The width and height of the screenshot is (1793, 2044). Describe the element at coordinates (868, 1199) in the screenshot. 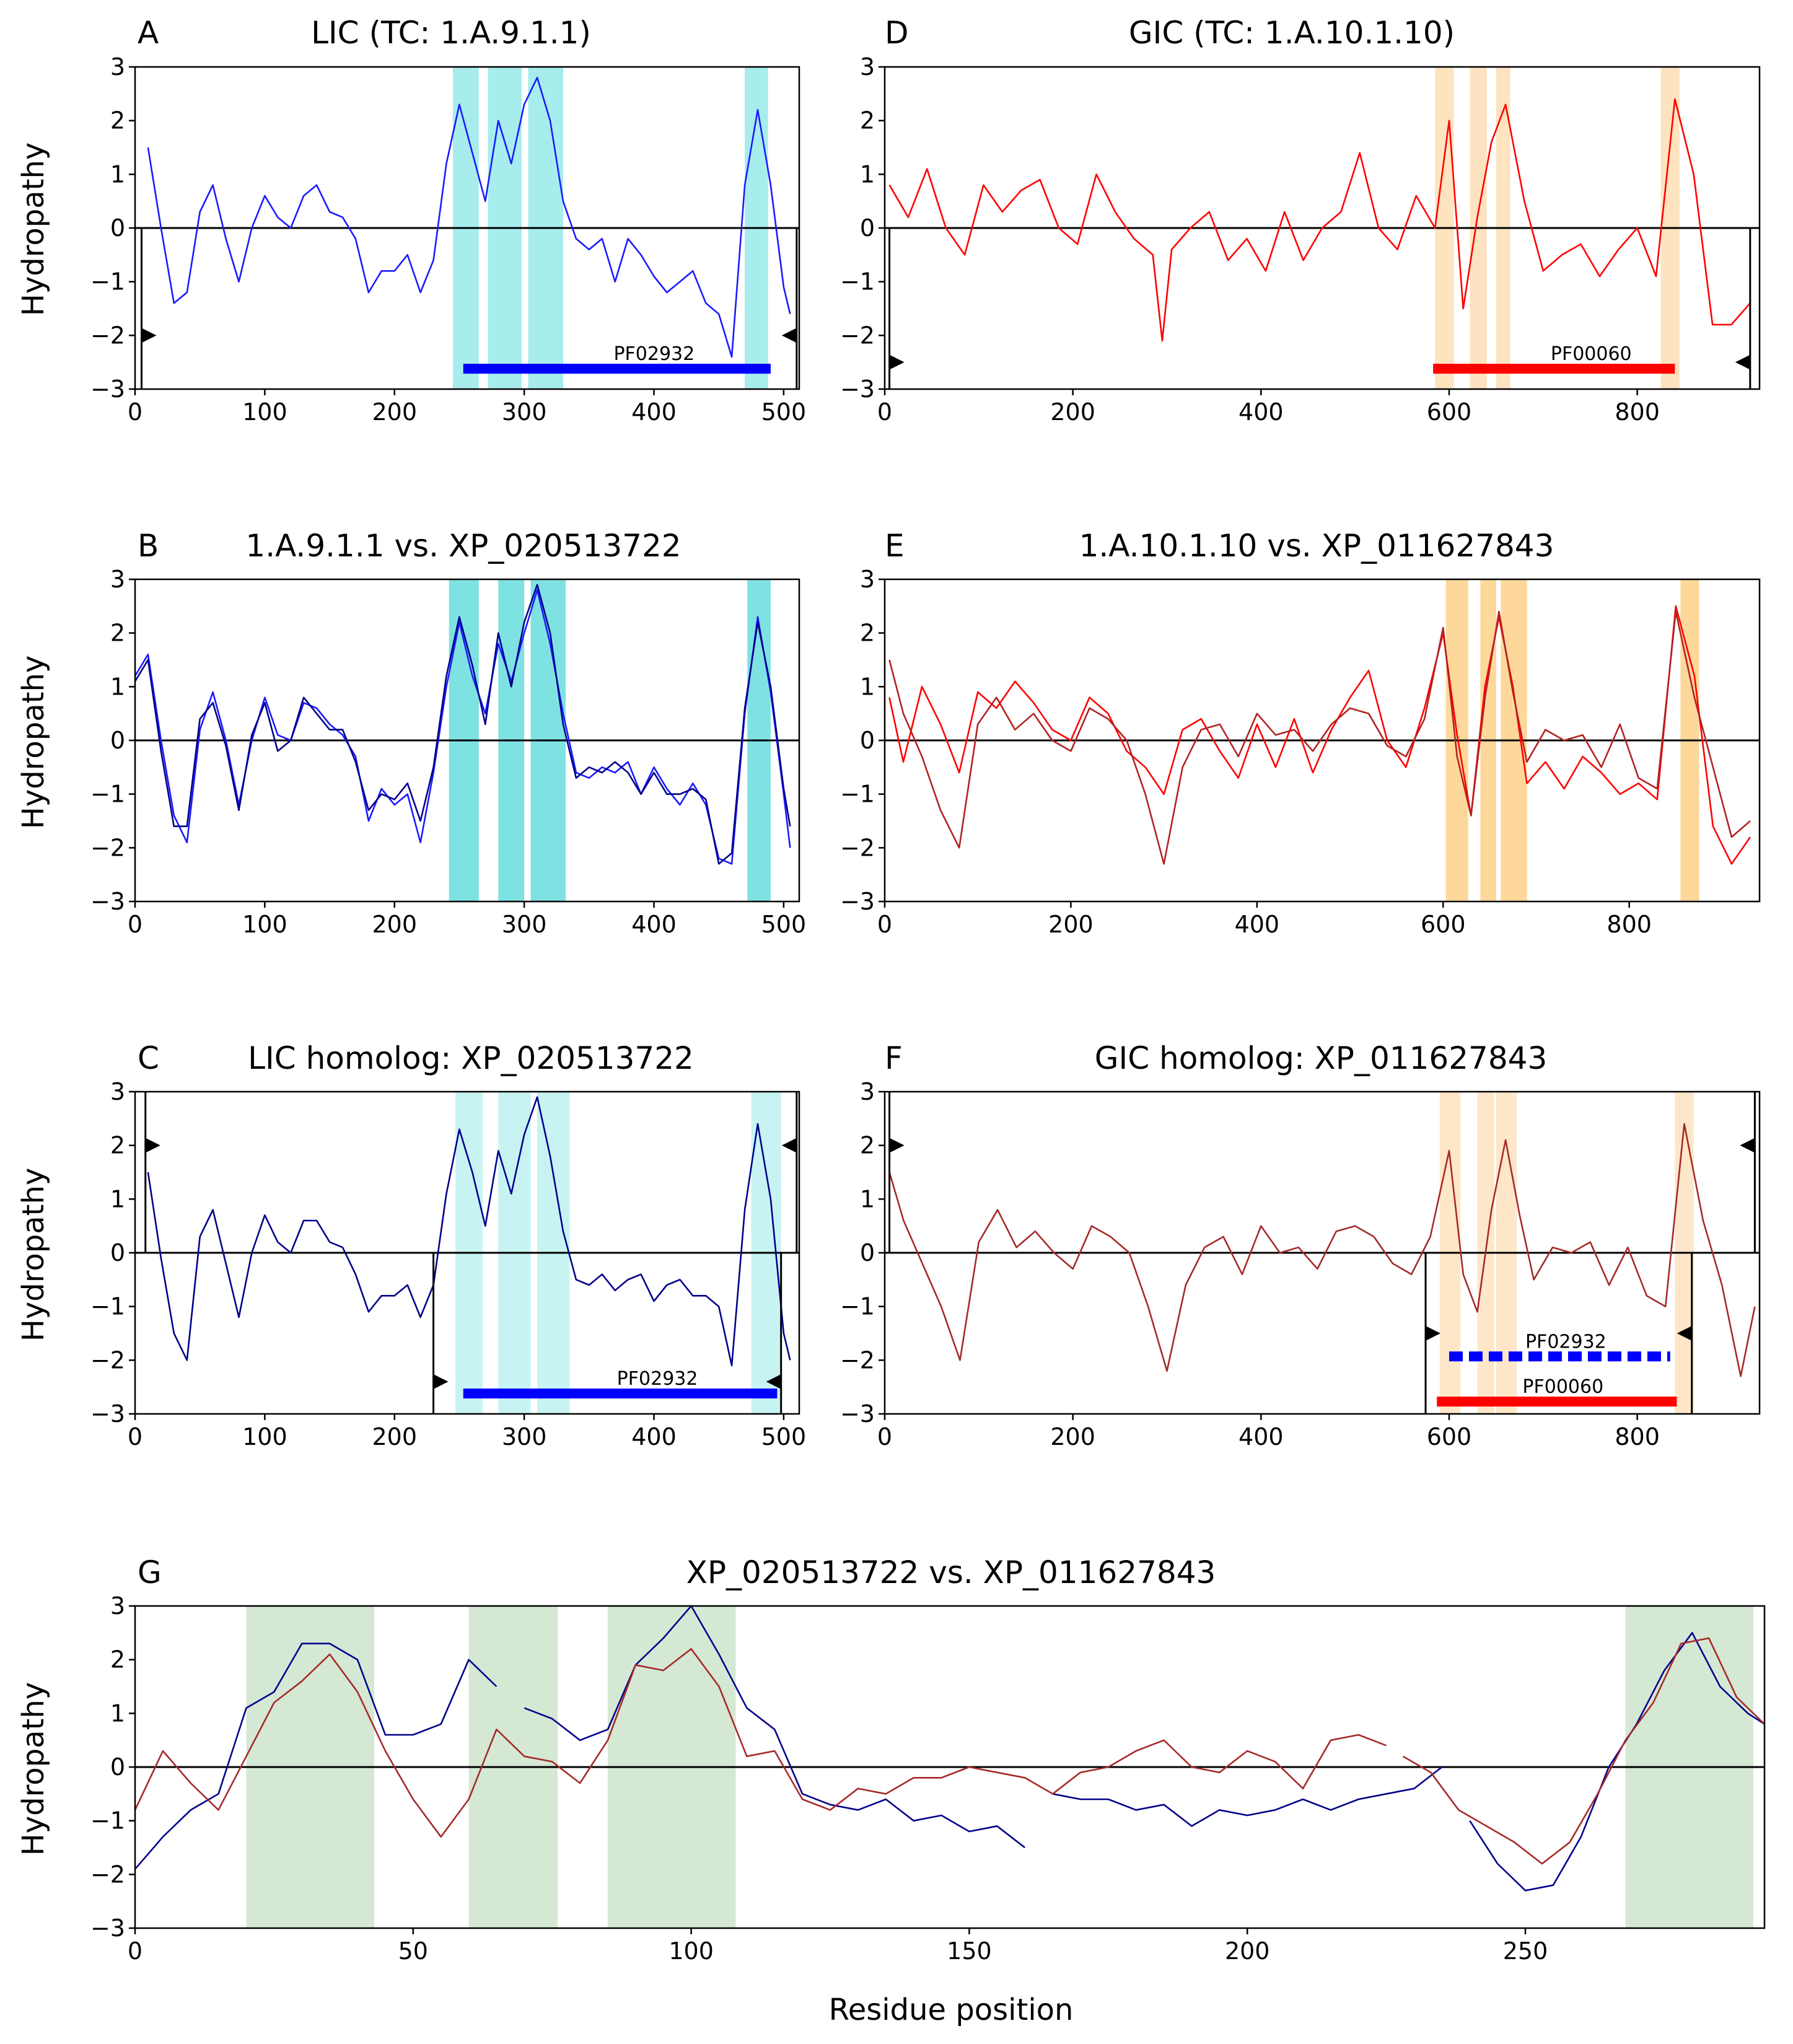

I see `panel-f-y-tick-label: 1` at that location.